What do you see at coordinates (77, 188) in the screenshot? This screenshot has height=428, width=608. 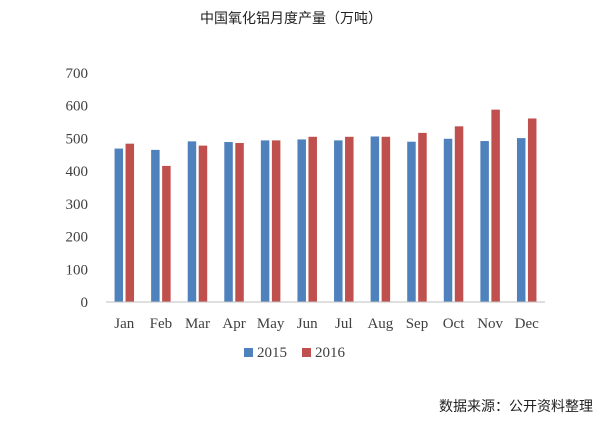 I see `y-axis: 0 100 200 300 400 500 600 700` at bounding box center [77, 188].